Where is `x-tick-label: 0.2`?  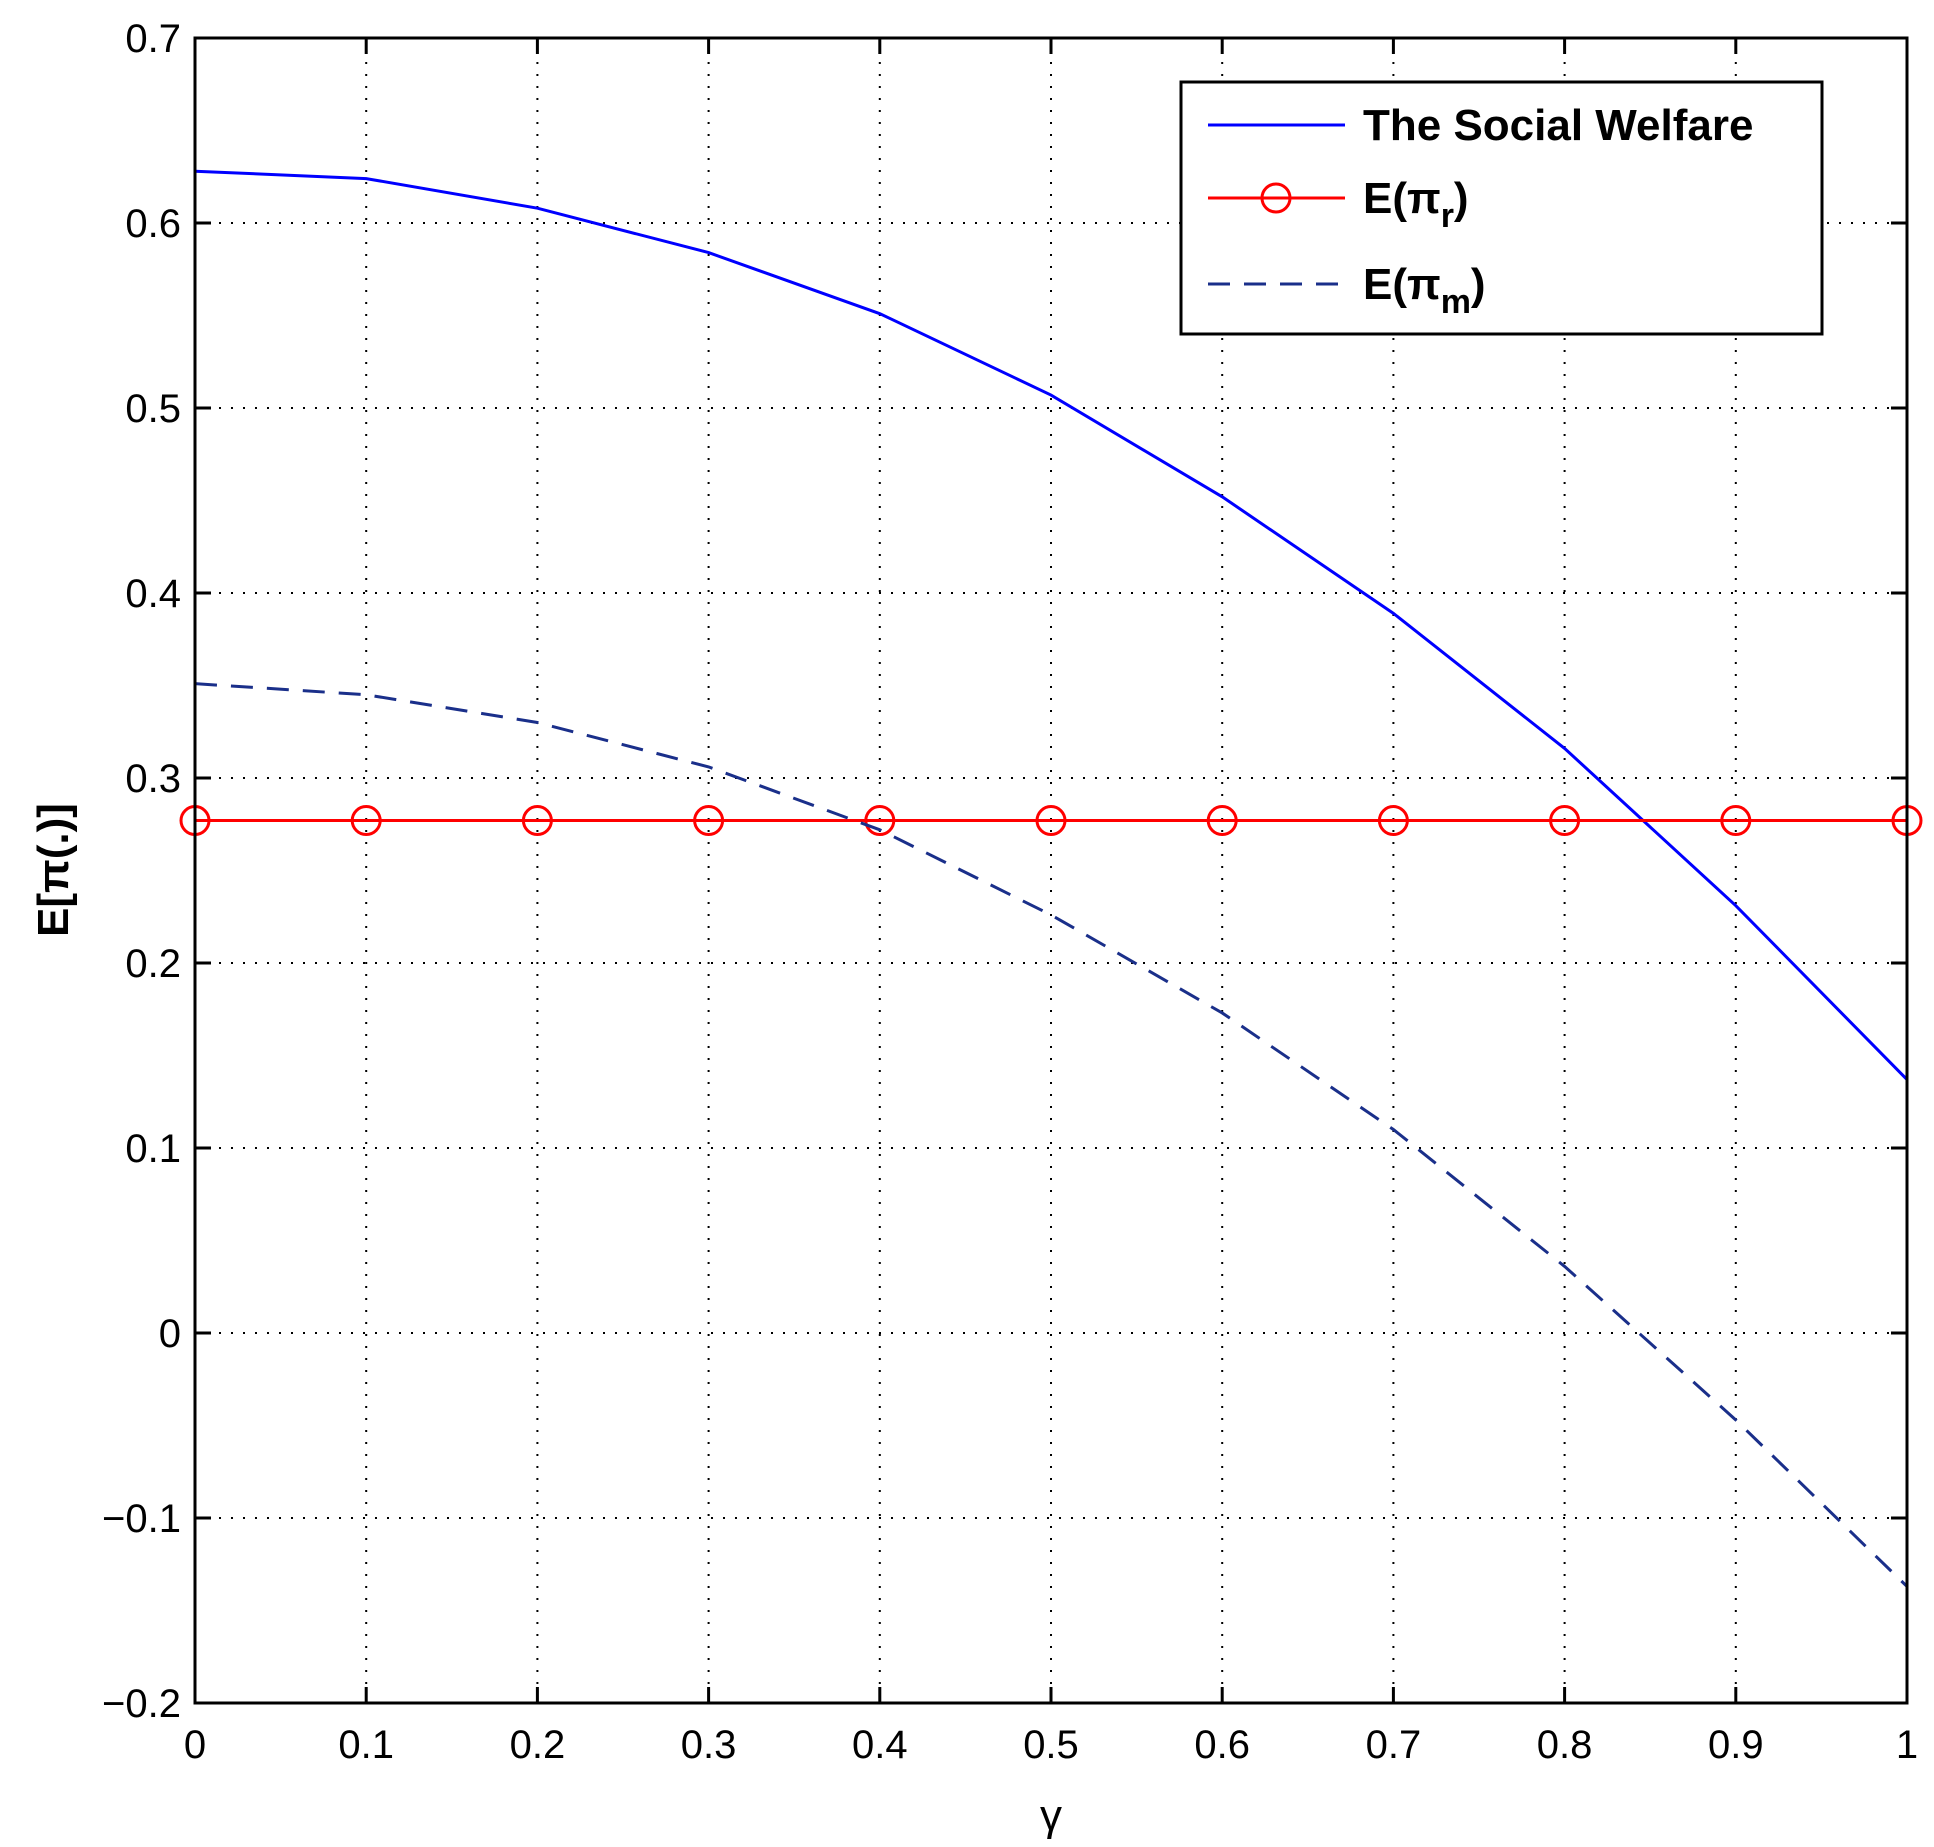 x-tick-label: 0.2 is located at coordinates (538, 1745).